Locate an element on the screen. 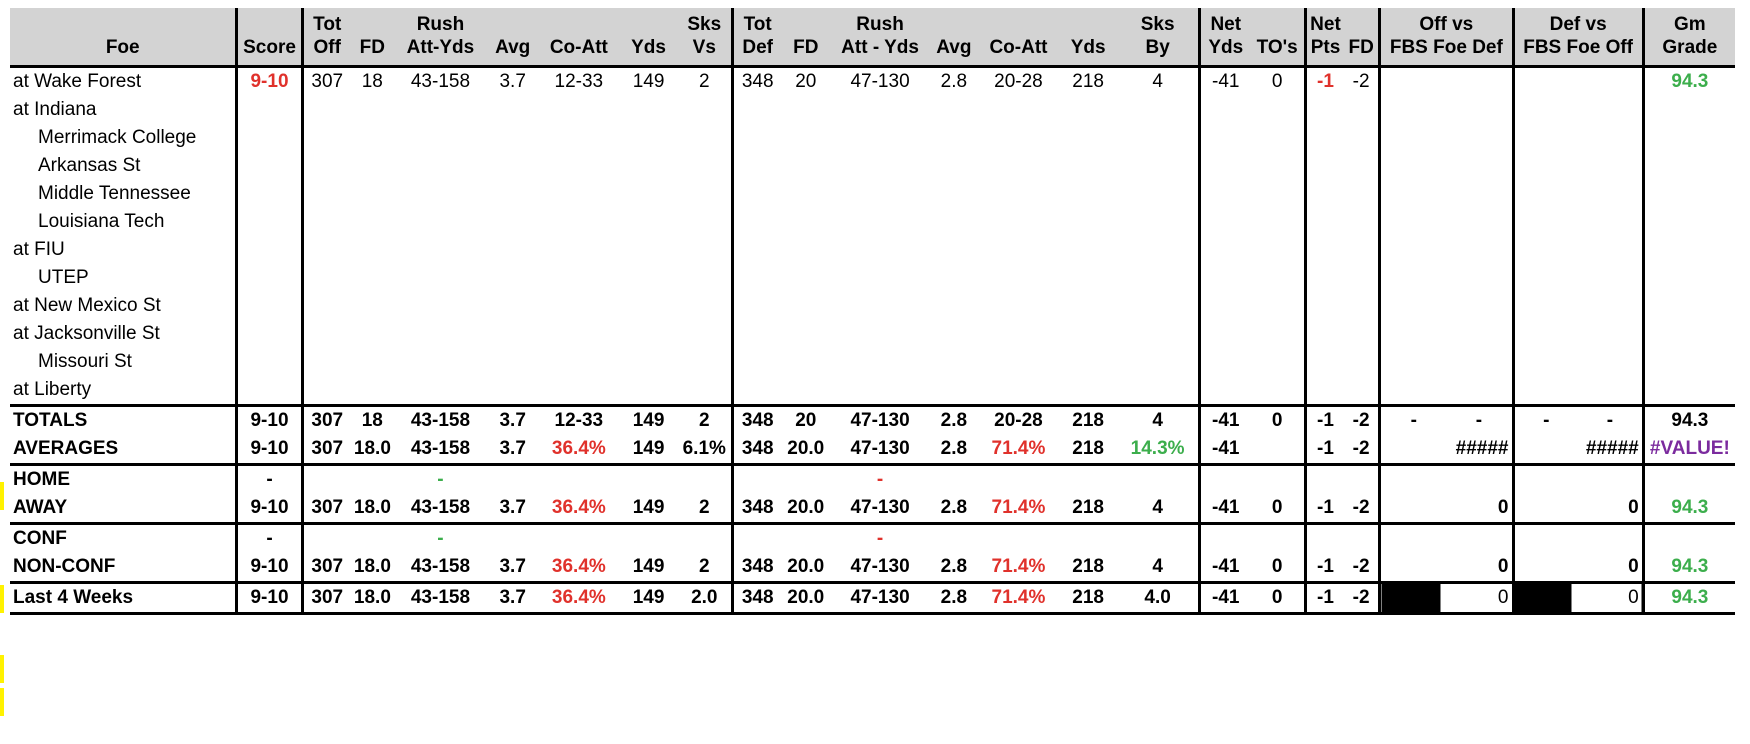 The height and width of the screenshot is (744, 1750). summary-cell: 71.4% is located at coordinates (1018, 598).